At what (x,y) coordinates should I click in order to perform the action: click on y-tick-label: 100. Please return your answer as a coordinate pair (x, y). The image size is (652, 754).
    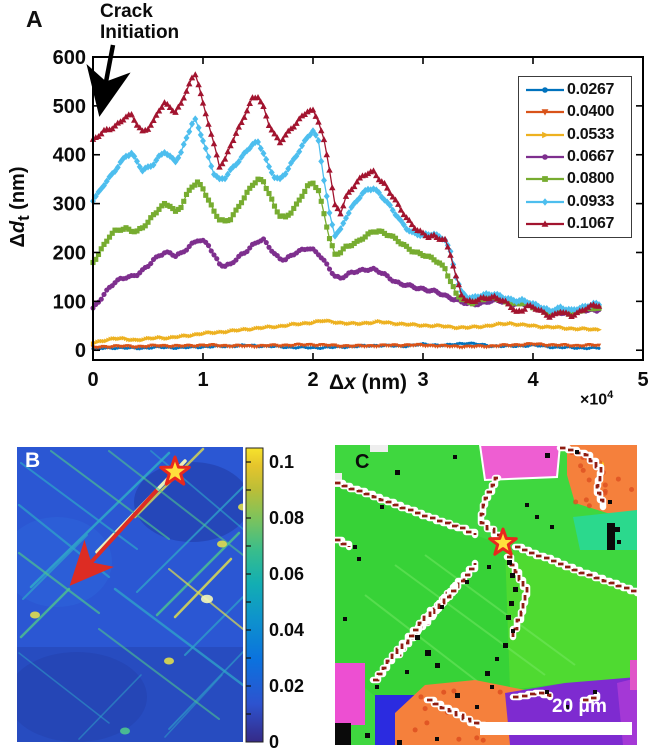
    Looking at the image, I should click on (69, 302).